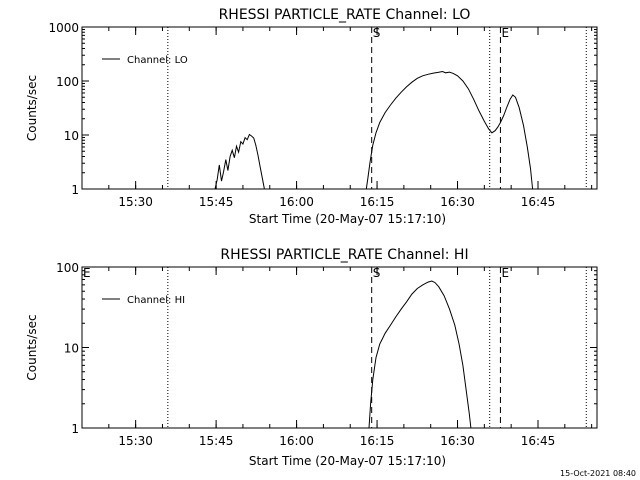 This screenshot has height=480, width=640. I want to click on chart-title: RHESSI PARTICLE_RATE Channel: LO, so click(345, 15).